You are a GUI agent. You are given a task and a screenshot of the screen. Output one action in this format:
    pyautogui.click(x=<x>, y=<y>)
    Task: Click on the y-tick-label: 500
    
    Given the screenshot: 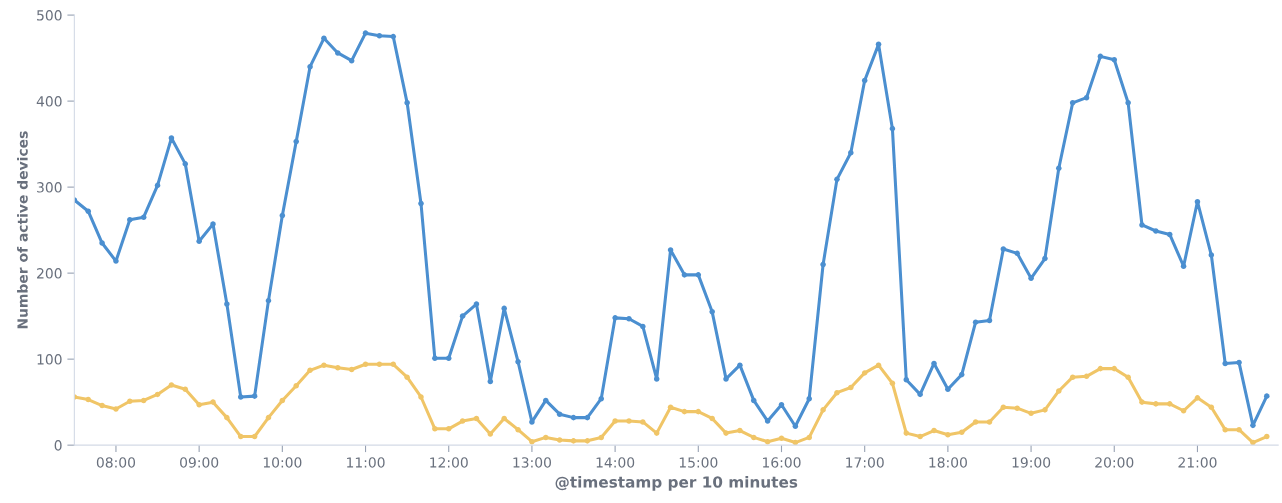 What is the action you would take?
    pyautogui.click(x=49, y=15)
    